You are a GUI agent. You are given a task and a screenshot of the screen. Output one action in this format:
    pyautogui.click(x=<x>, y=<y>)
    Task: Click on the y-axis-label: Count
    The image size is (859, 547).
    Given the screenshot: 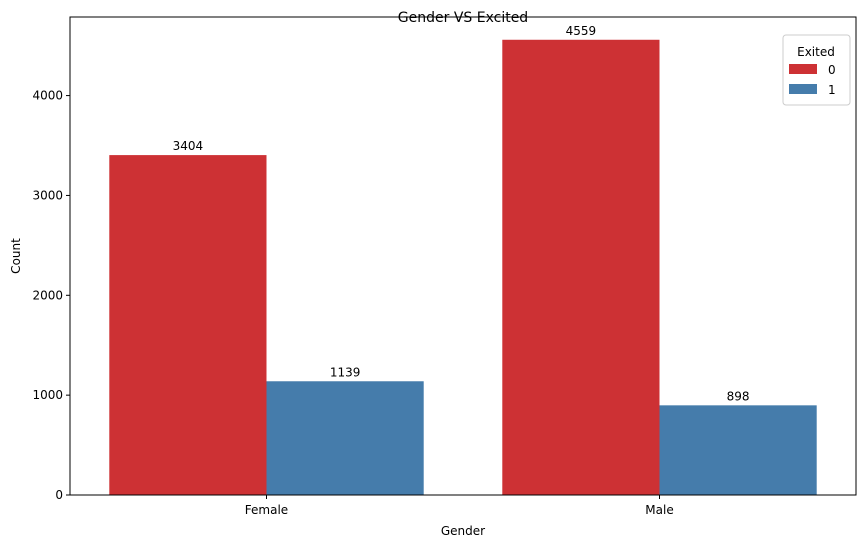 What is the action you would take?
    pyautogui.click(x=16, y=256)
    